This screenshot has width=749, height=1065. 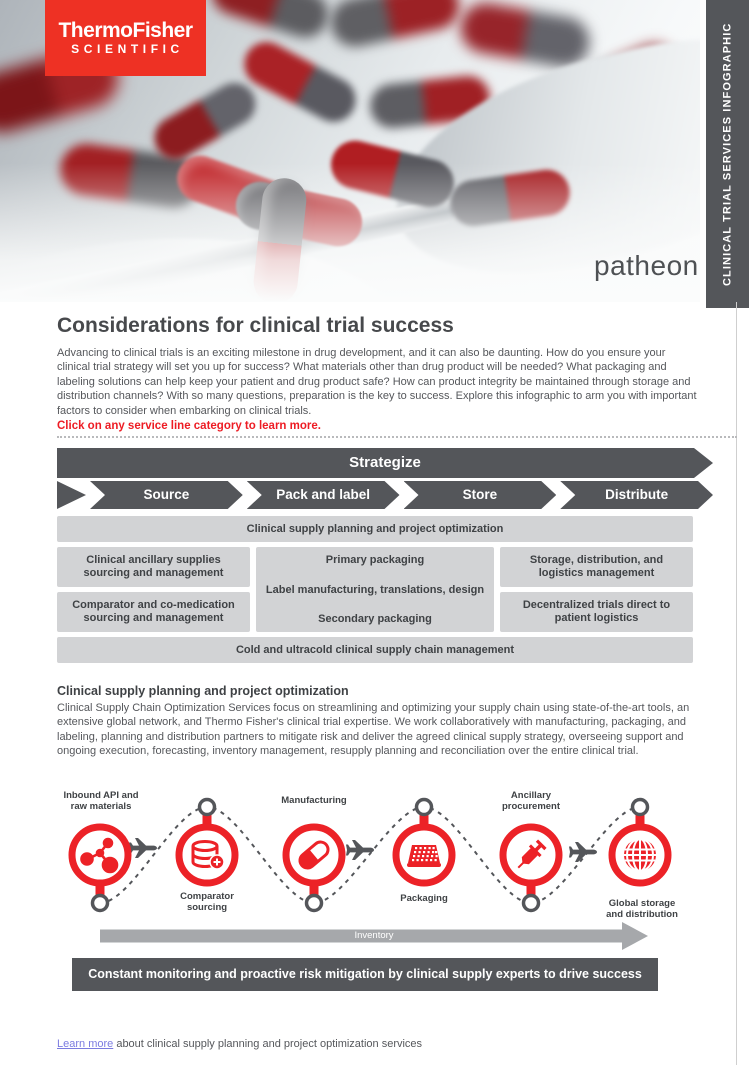 What do you see at coordinates (350, 232) in the screenshot?
I see `hero-fade` at bounding box center [350, 232].